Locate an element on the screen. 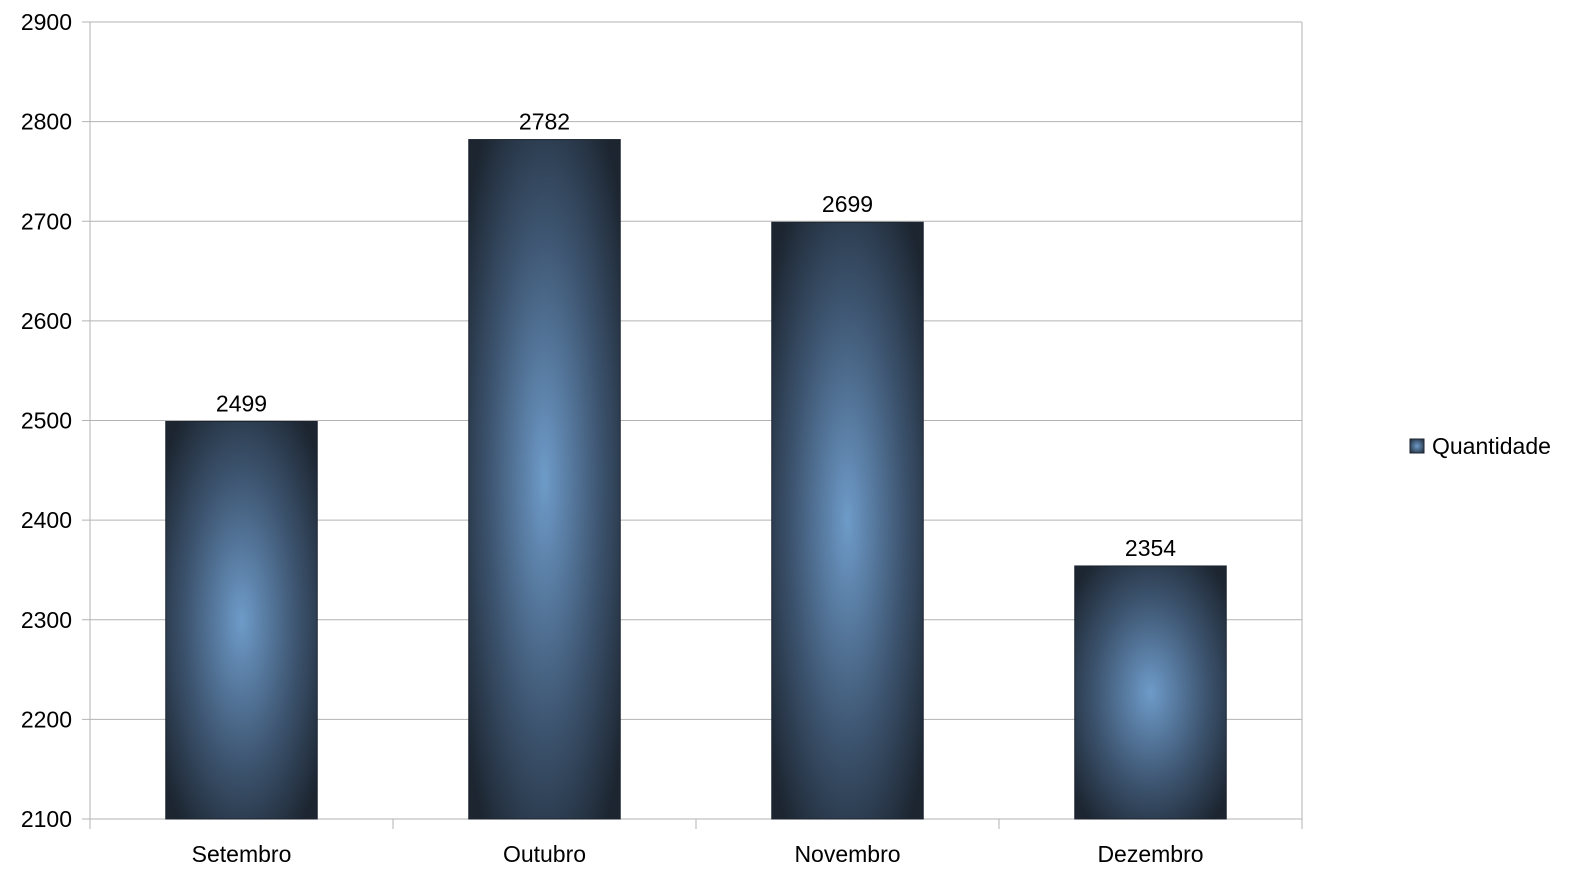 This screenshot has width=1585, height=882. data-label: 2699 is located at coordinates (847, 204).